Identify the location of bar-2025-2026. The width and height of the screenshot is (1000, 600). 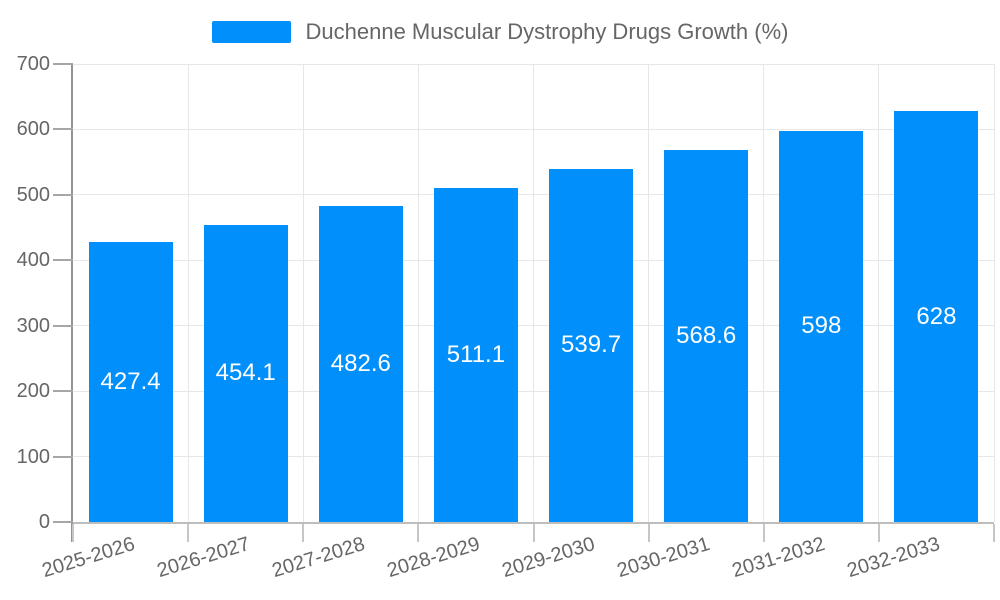
(130, 382).